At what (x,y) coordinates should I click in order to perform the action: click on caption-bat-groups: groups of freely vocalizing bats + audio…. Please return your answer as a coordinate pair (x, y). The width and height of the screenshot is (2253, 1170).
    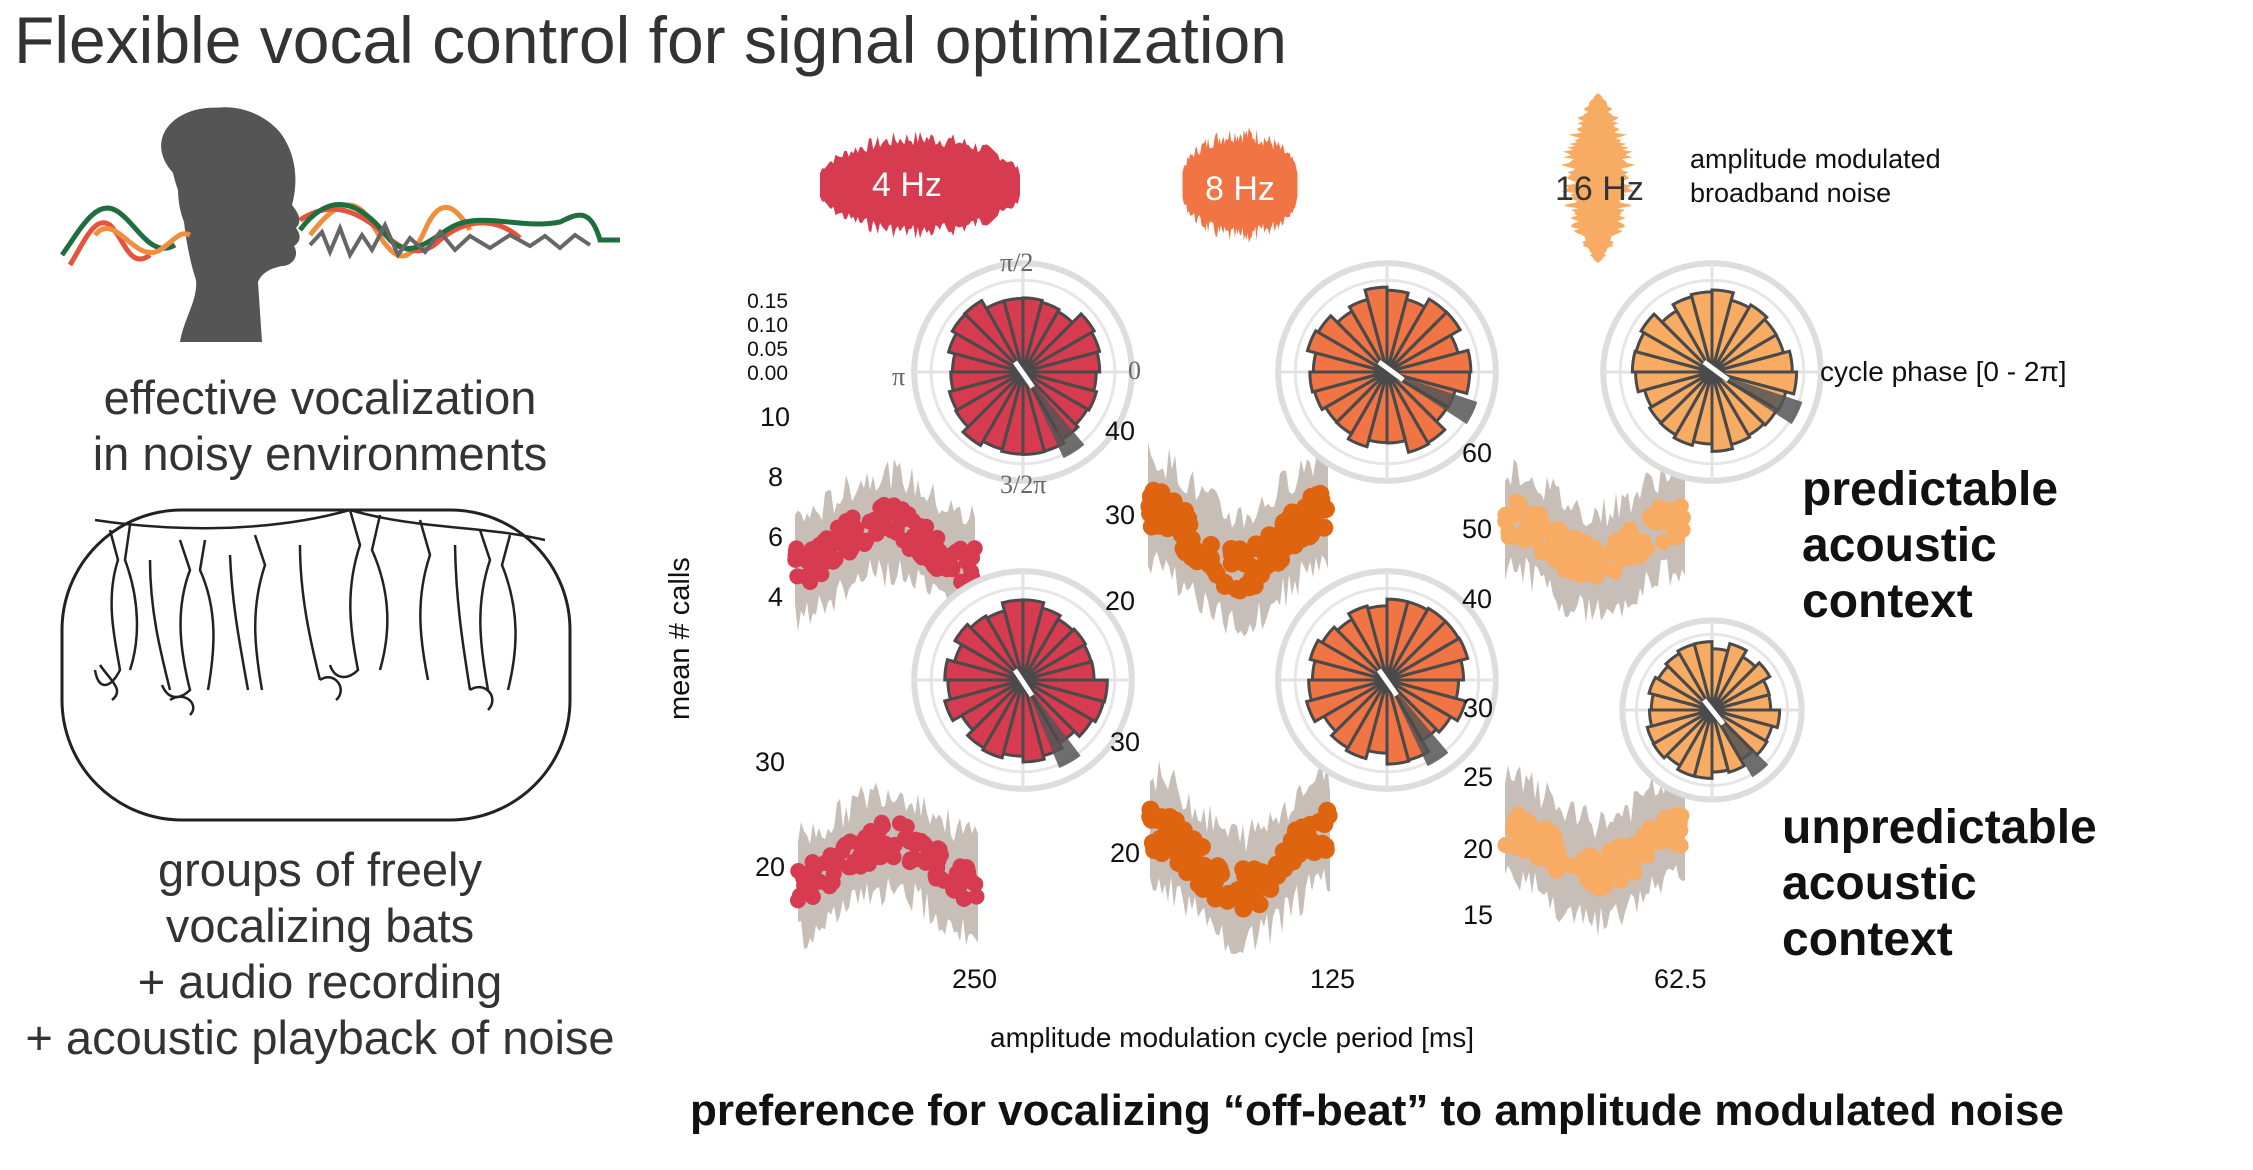
    Looking at the image, I should click on (320, 954).